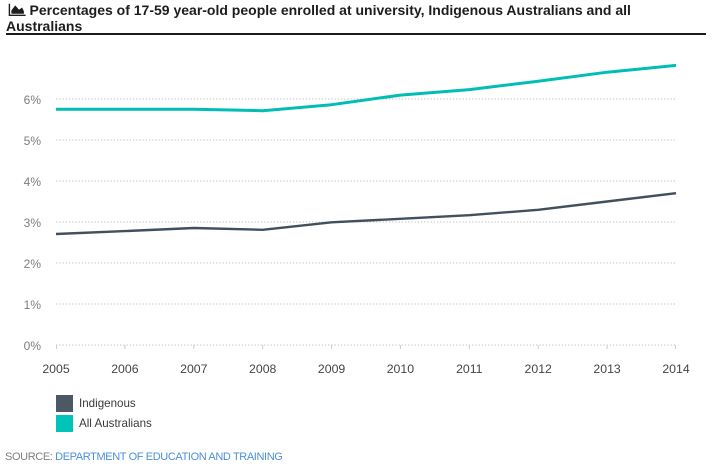 This screenshot has height=467, width=715. I want to click on svg-text: 2011, so click(469, 369).